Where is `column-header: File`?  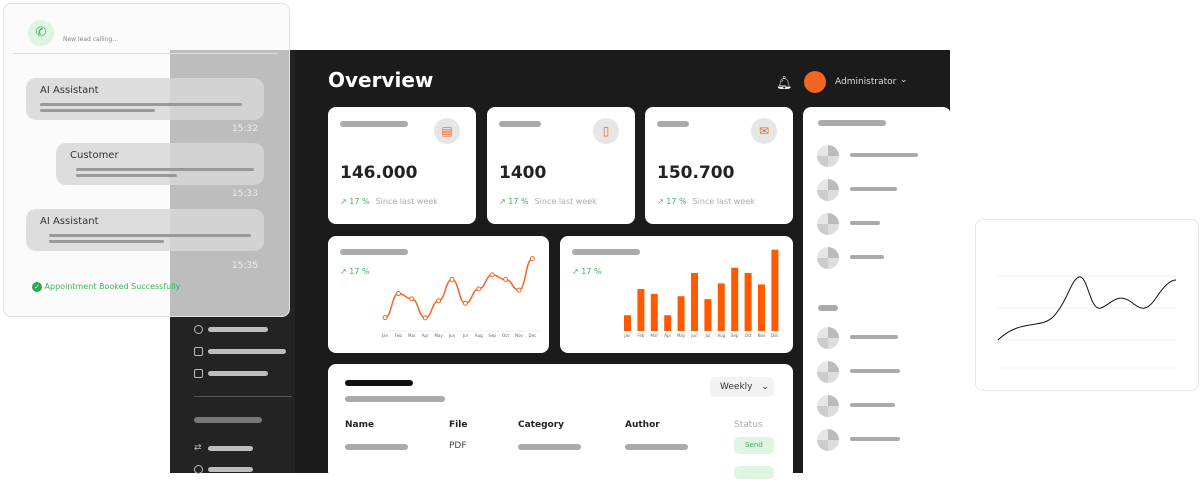 column-header: File is located at coordinates (458, 425).